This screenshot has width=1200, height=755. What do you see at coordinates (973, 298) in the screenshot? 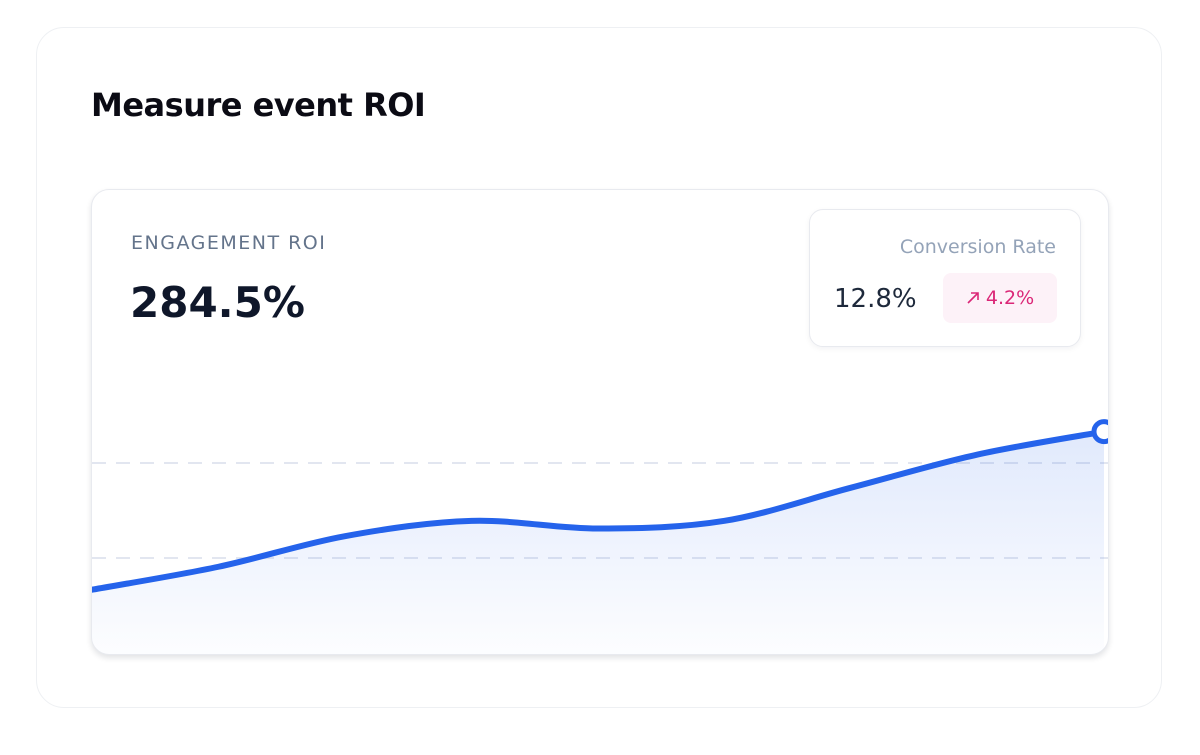
I see `arrow-icon` at bounding box center [973, 298].